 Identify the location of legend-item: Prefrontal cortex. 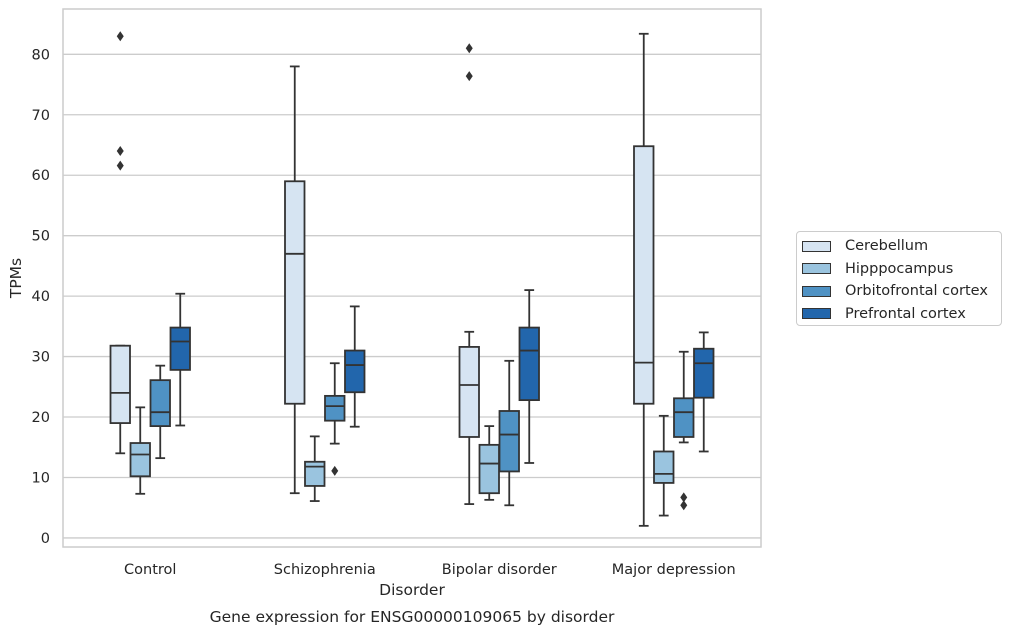
(901, 314).